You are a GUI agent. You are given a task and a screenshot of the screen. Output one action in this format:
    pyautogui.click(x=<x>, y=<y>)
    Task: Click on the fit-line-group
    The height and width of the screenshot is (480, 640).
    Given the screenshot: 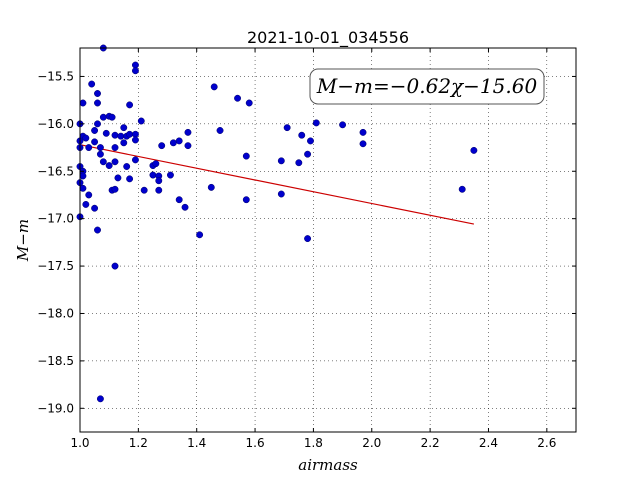 What is the action you would take?
    pyautogui.click(x=277, y=184)
    